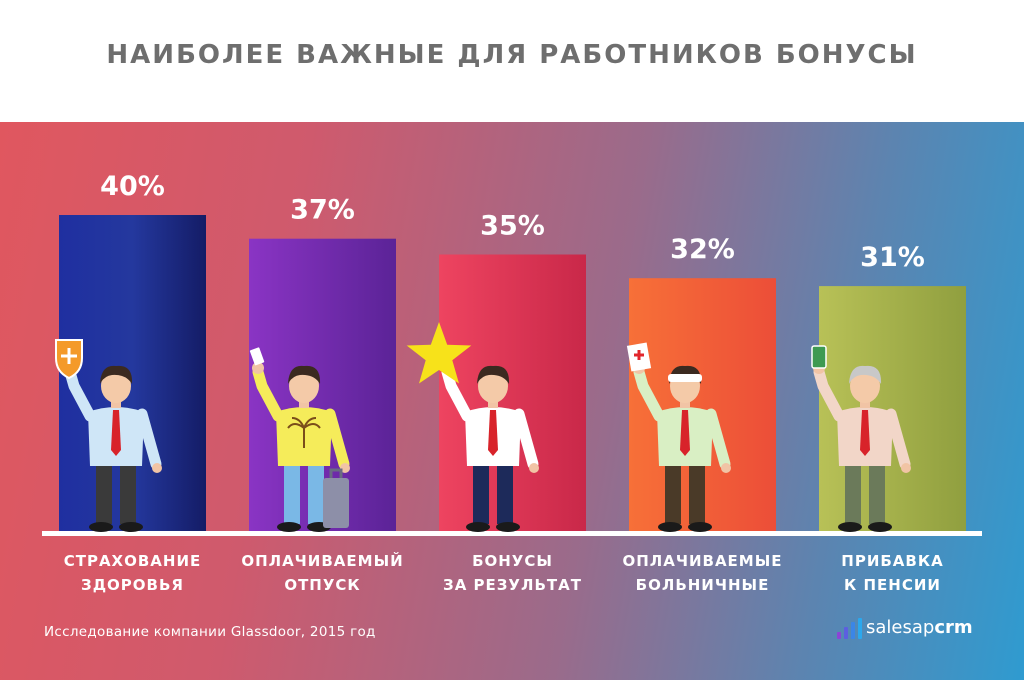  Describe the element at coordinates (639, 355) in the screenshot. I see `red-cross-icon` at that location.